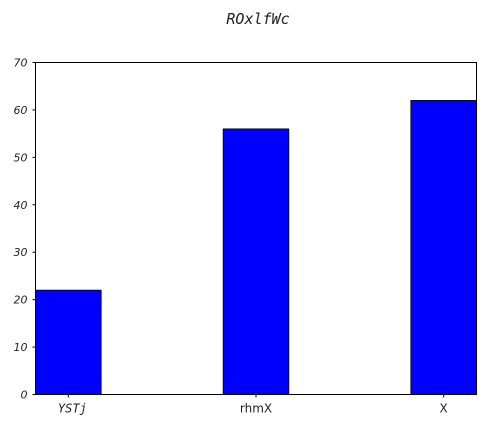 The width and height of the screenshot is (488, 427). What do you see at coordinates (21, 205) in the screenshot?
I see `y-tick-label: 40` at bounding box center [21, 205].